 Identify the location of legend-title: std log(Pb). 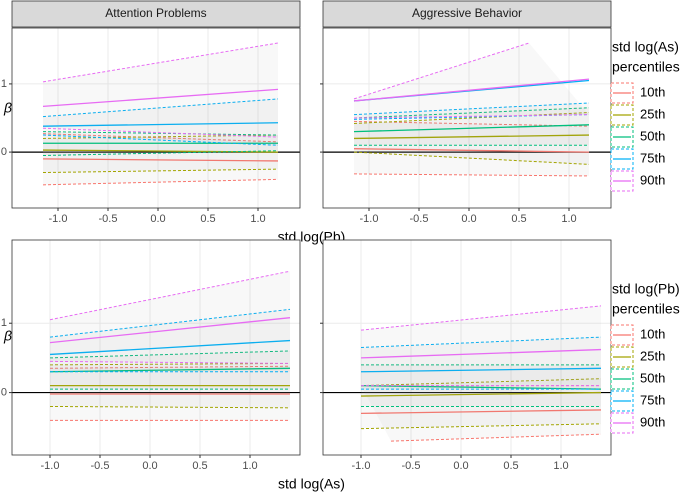
(646, 289).